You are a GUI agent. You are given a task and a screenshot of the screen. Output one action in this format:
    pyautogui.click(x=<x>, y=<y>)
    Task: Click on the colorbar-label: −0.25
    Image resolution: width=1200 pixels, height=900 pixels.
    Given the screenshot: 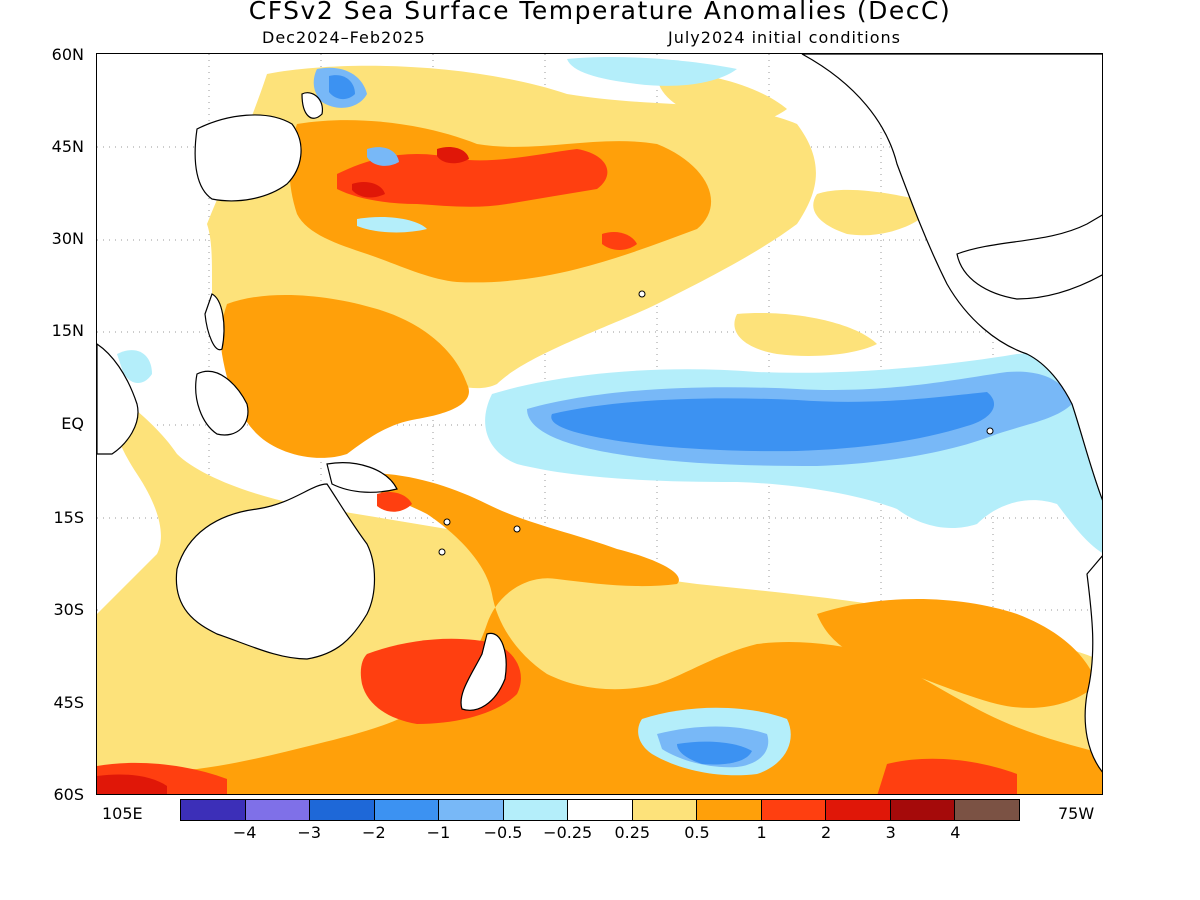 What is the action you would take?
    pyautogui.click(x=568, y=832)
    